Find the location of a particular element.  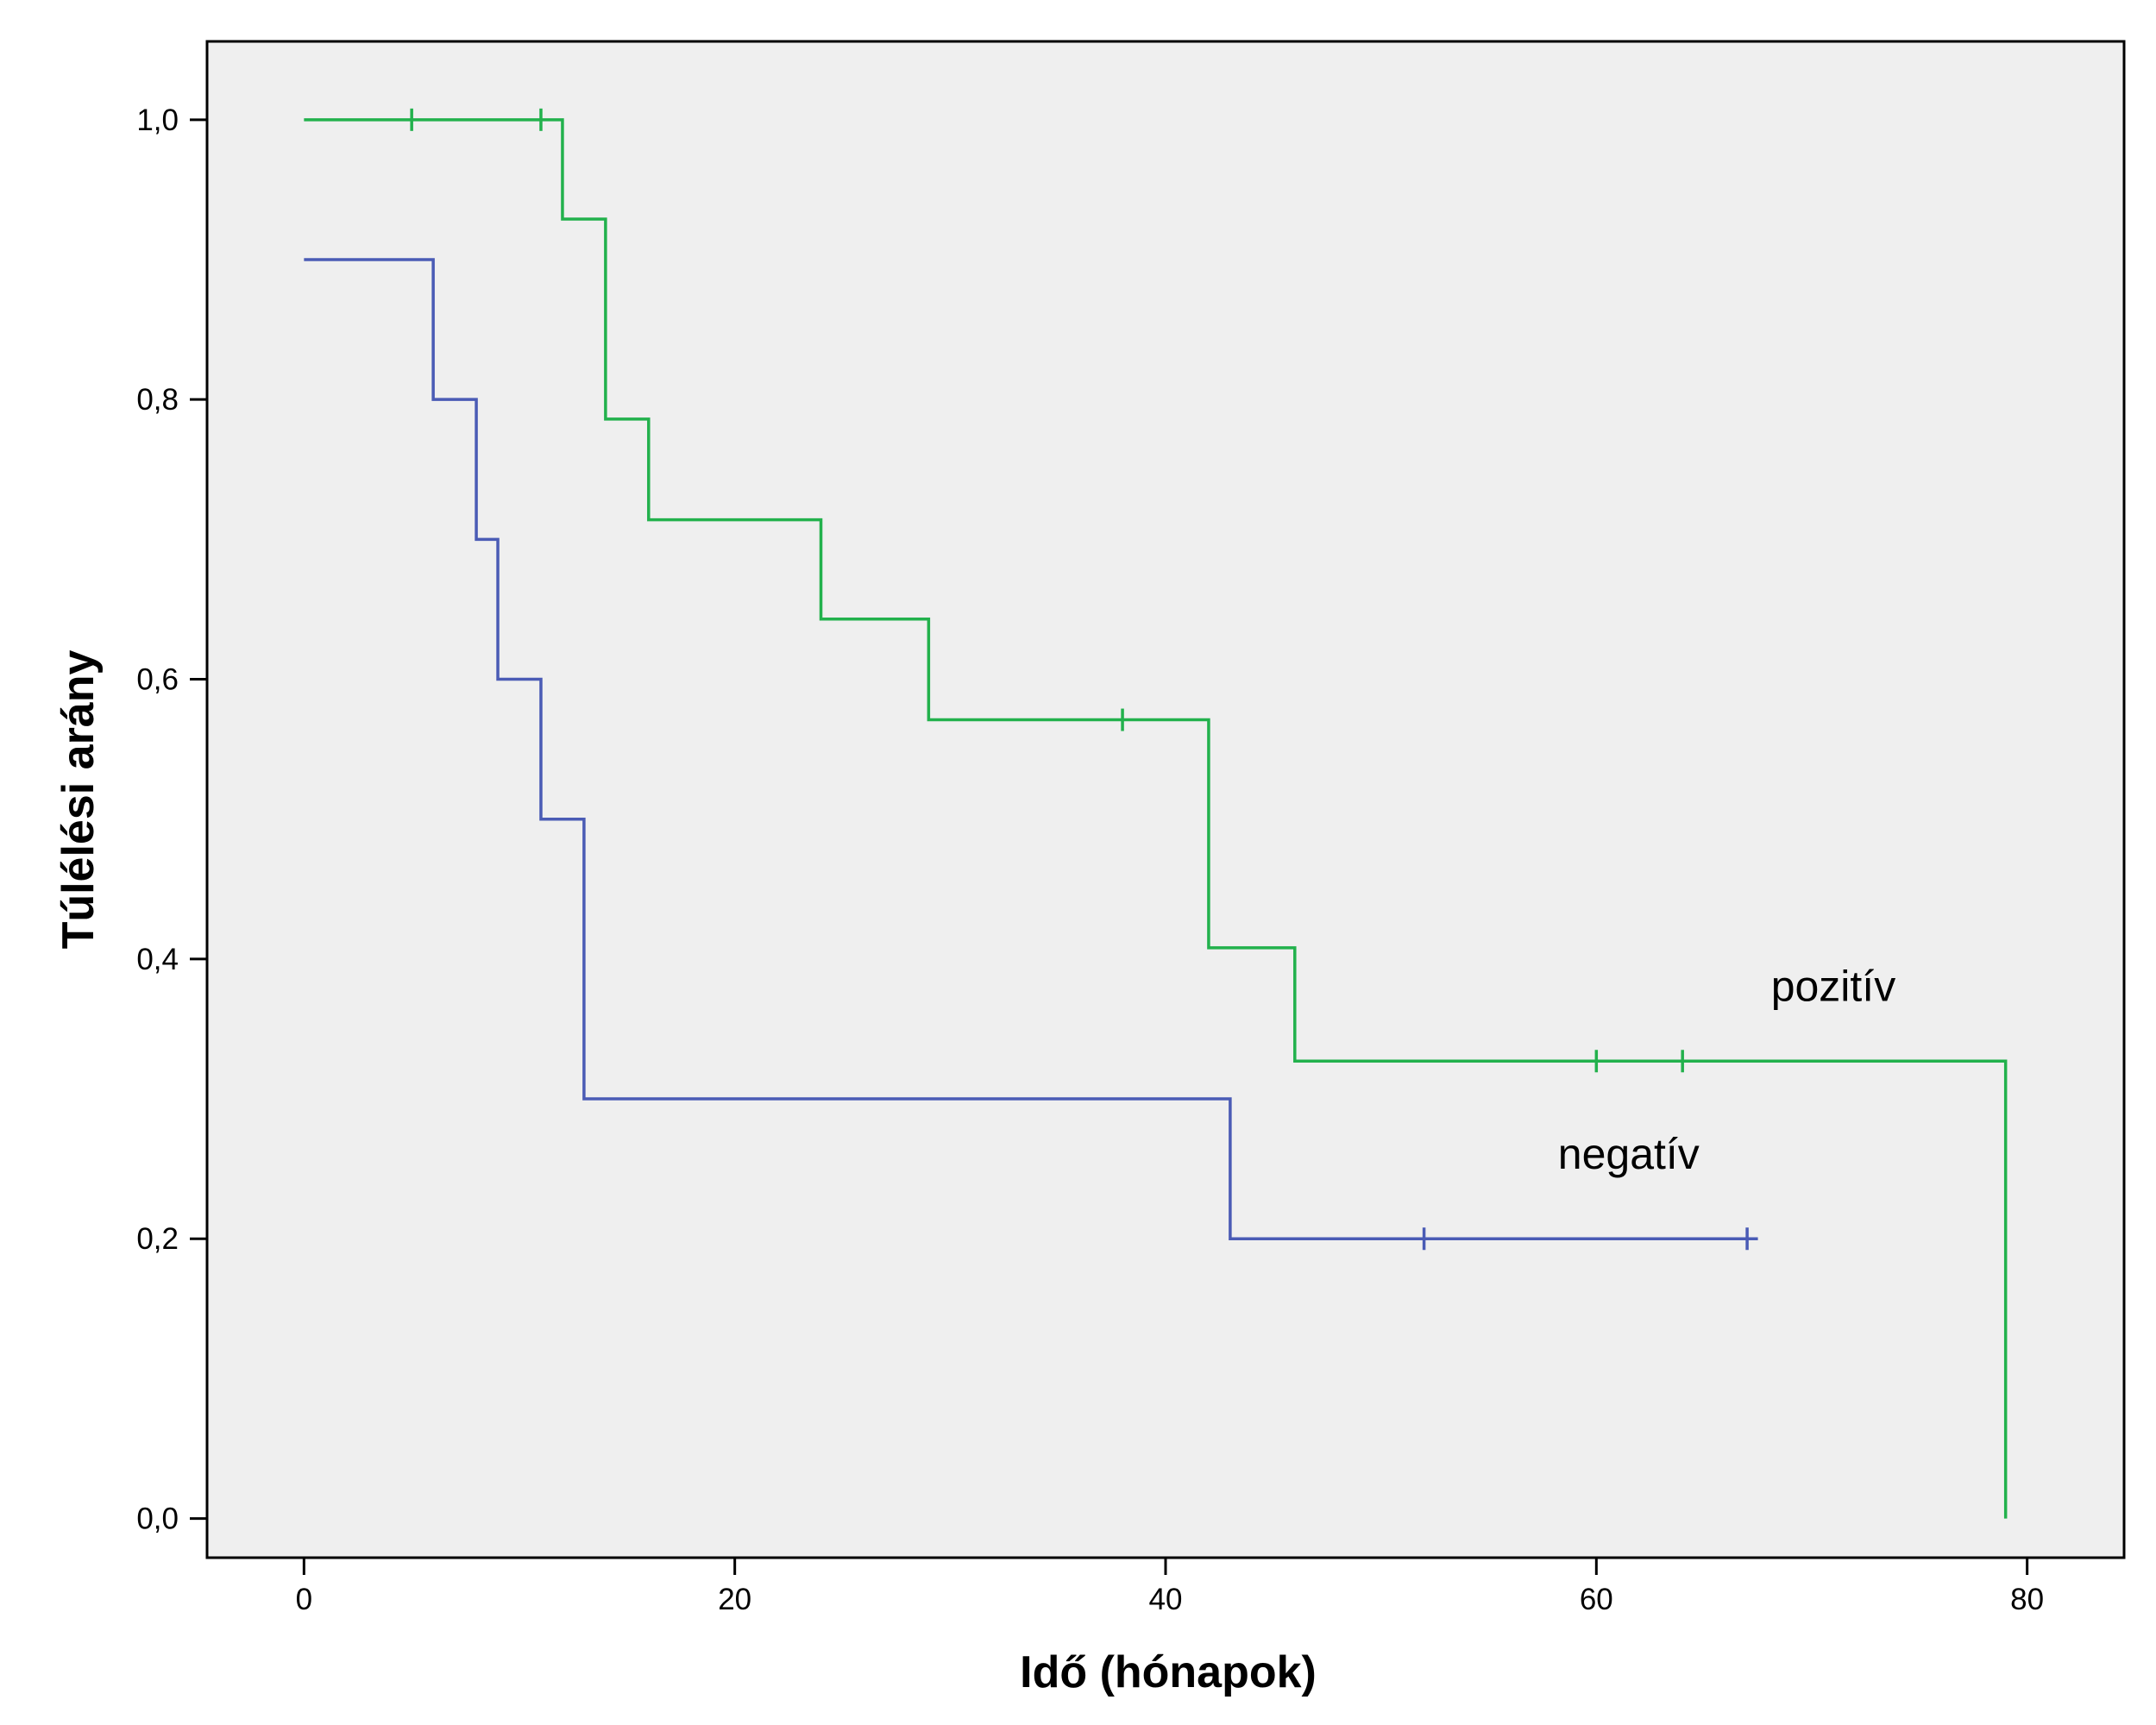

y-tick-label: 1,0 is located at coordinates (157, 121).